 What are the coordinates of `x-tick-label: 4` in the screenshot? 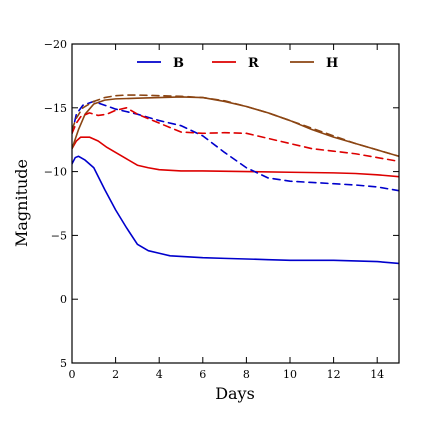 It's located at (159, 374).